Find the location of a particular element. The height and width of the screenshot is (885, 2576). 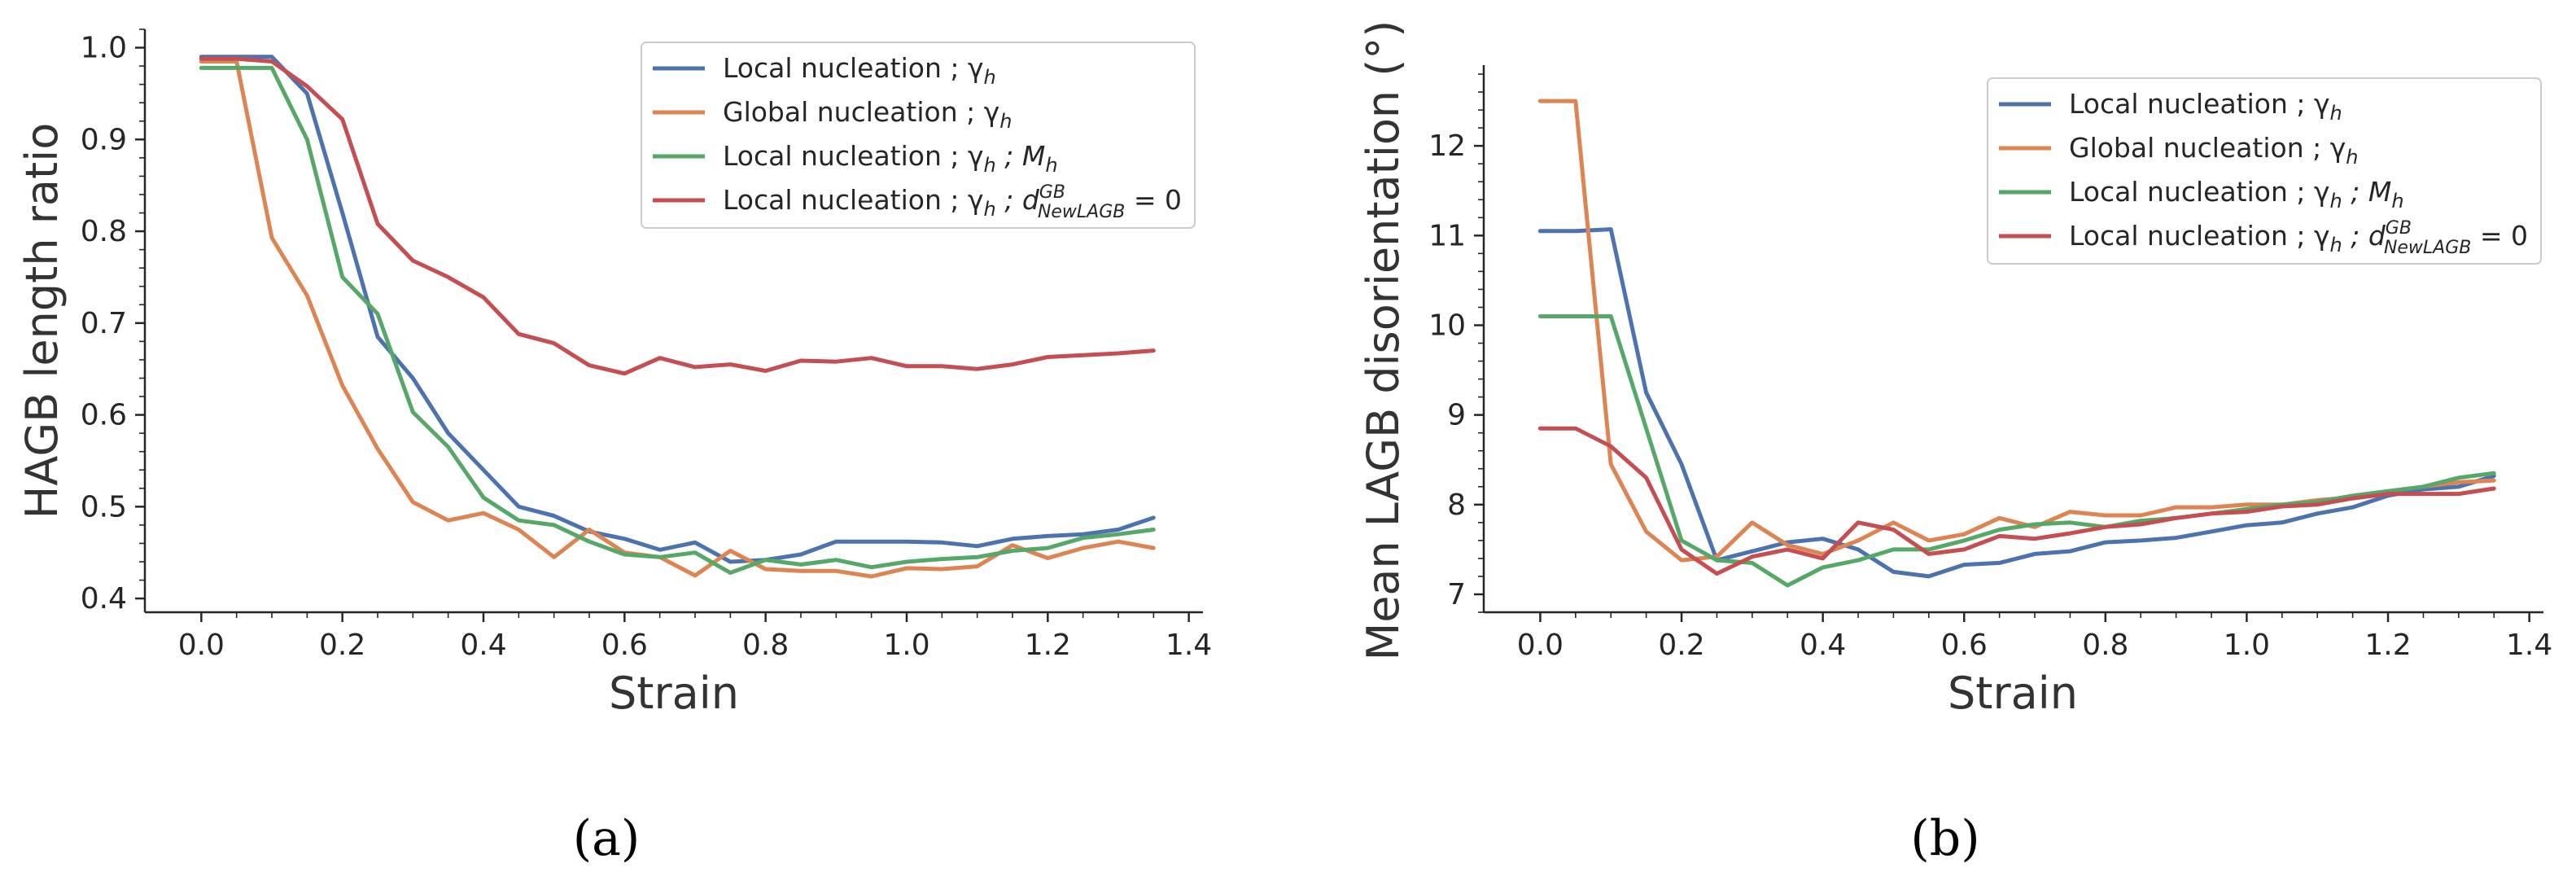

panel-caption-a: (a) is located at coordinates (607, 839).